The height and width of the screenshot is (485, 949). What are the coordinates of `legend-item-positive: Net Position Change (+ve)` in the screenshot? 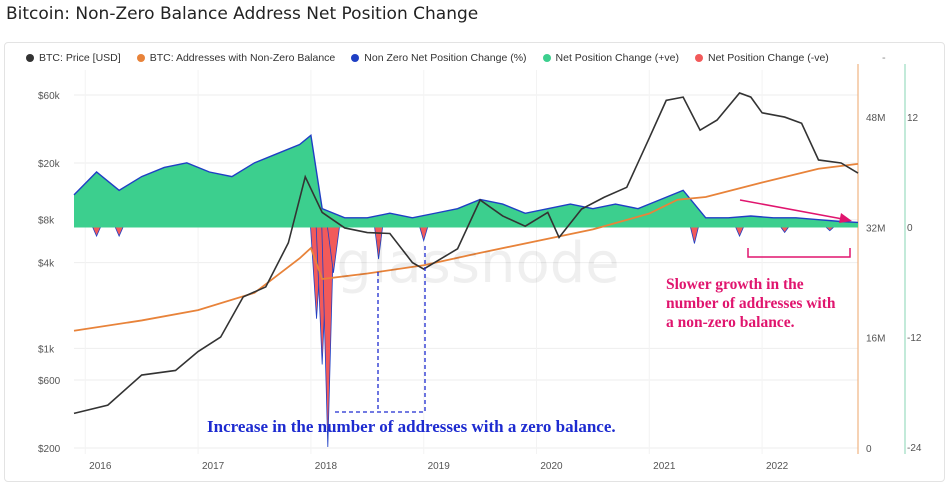 It's located at (610, 58).